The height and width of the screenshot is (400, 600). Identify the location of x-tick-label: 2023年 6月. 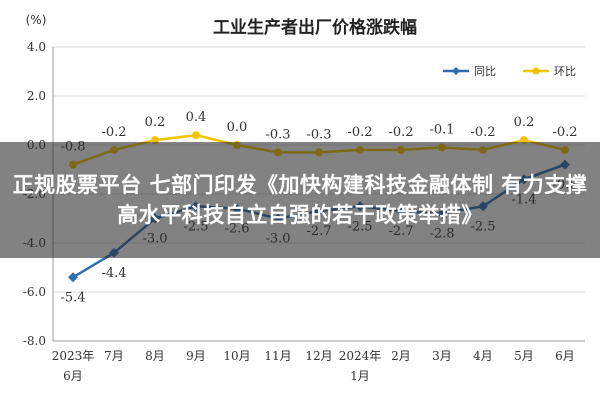
(73, 366).